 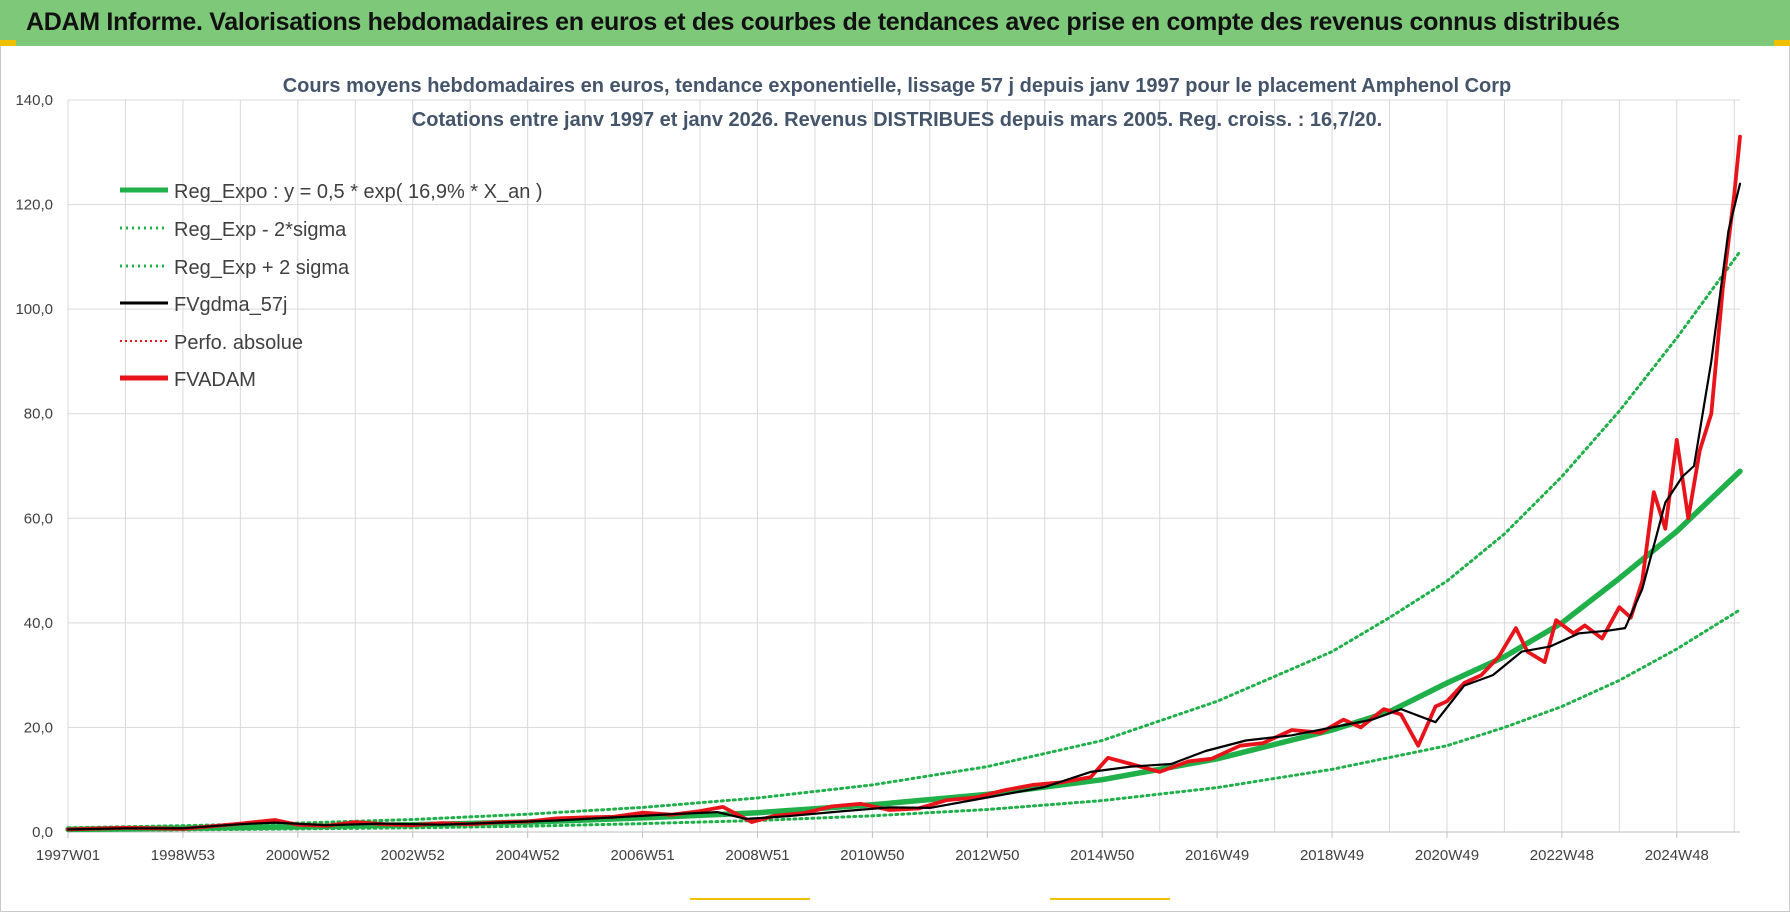 I want to click on x-tick-label: 2000W52, so click(x=298, y=855).